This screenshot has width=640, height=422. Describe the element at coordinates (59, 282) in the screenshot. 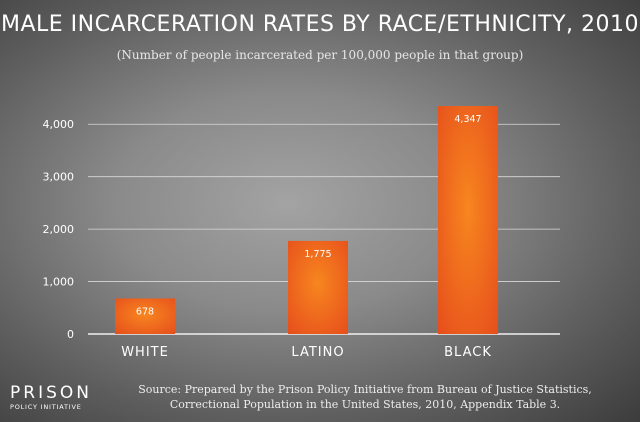

I see `y-tick-label: 1,000` at that location.